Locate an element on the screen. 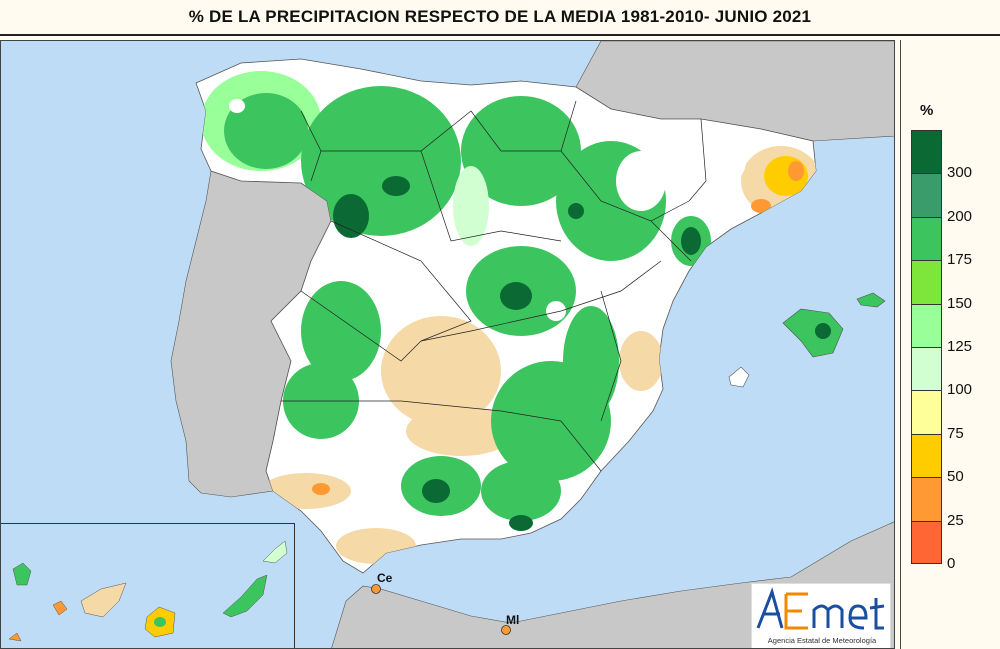 The width and height of the screenshot is (1000, 649). legend-label: 50 is located at coordinates (955, 477).